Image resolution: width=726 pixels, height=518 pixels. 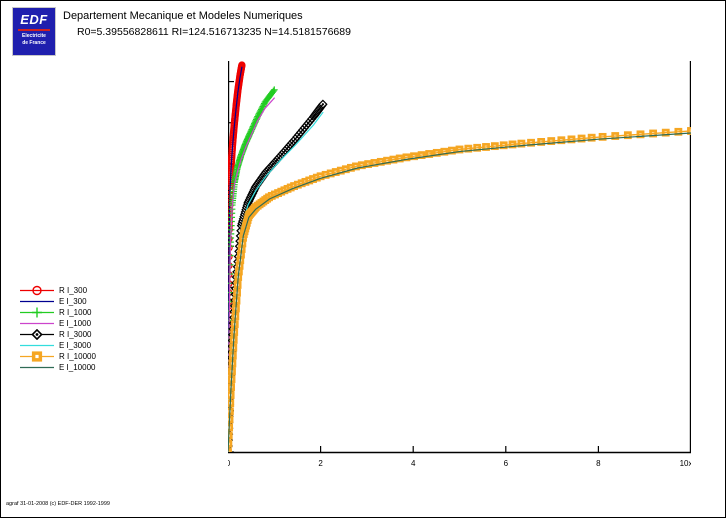 What do you see at coordinates (73, 301) in the screenshot?
I see `legend-item-label: E I_300` at bounding box center [73, 301].